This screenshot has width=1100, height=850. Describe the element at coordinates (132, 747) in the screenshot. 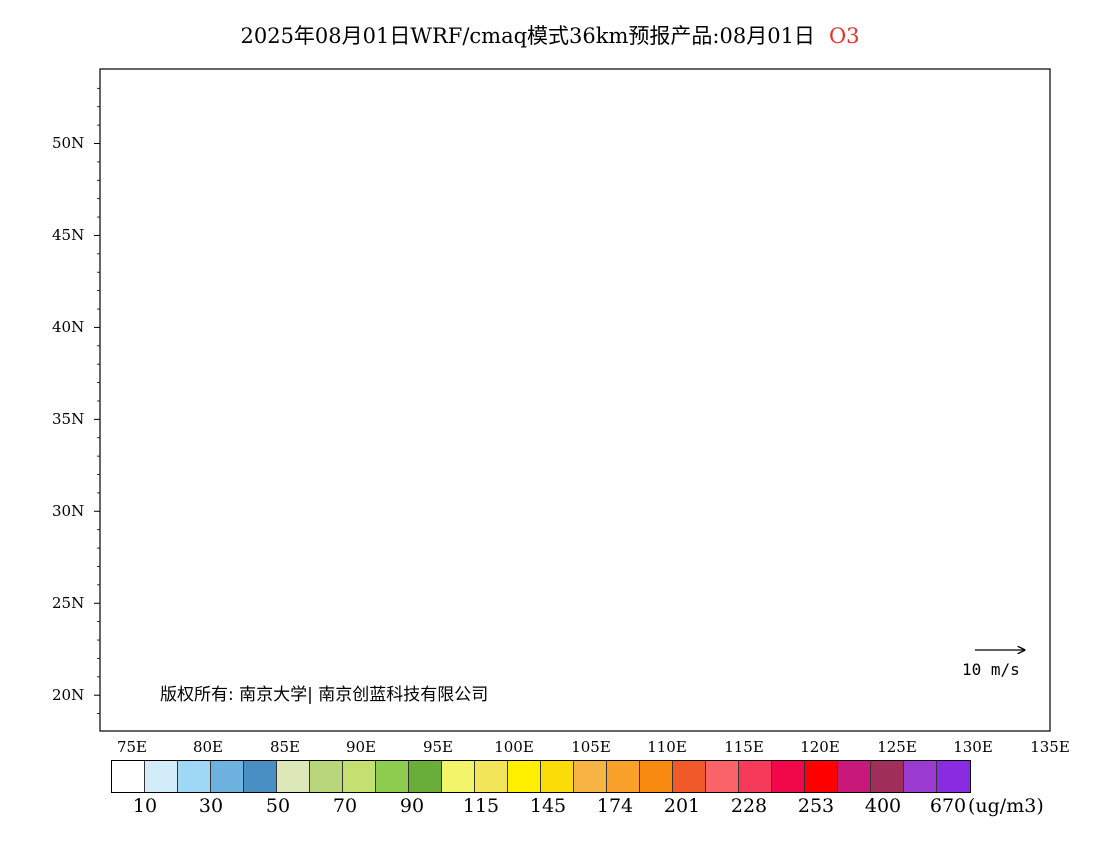

I see `lon-label-75: 75E` at that location.